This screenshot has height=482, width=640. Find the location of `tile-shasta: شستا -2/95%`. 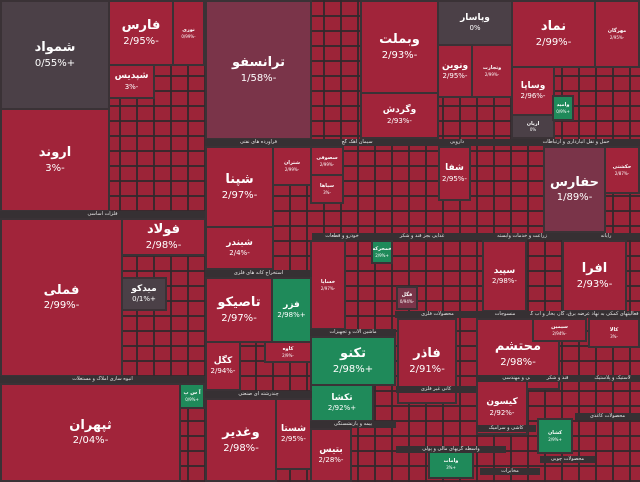

tile-shasta: شستا -2/95% is located at coordinates (293, 434).